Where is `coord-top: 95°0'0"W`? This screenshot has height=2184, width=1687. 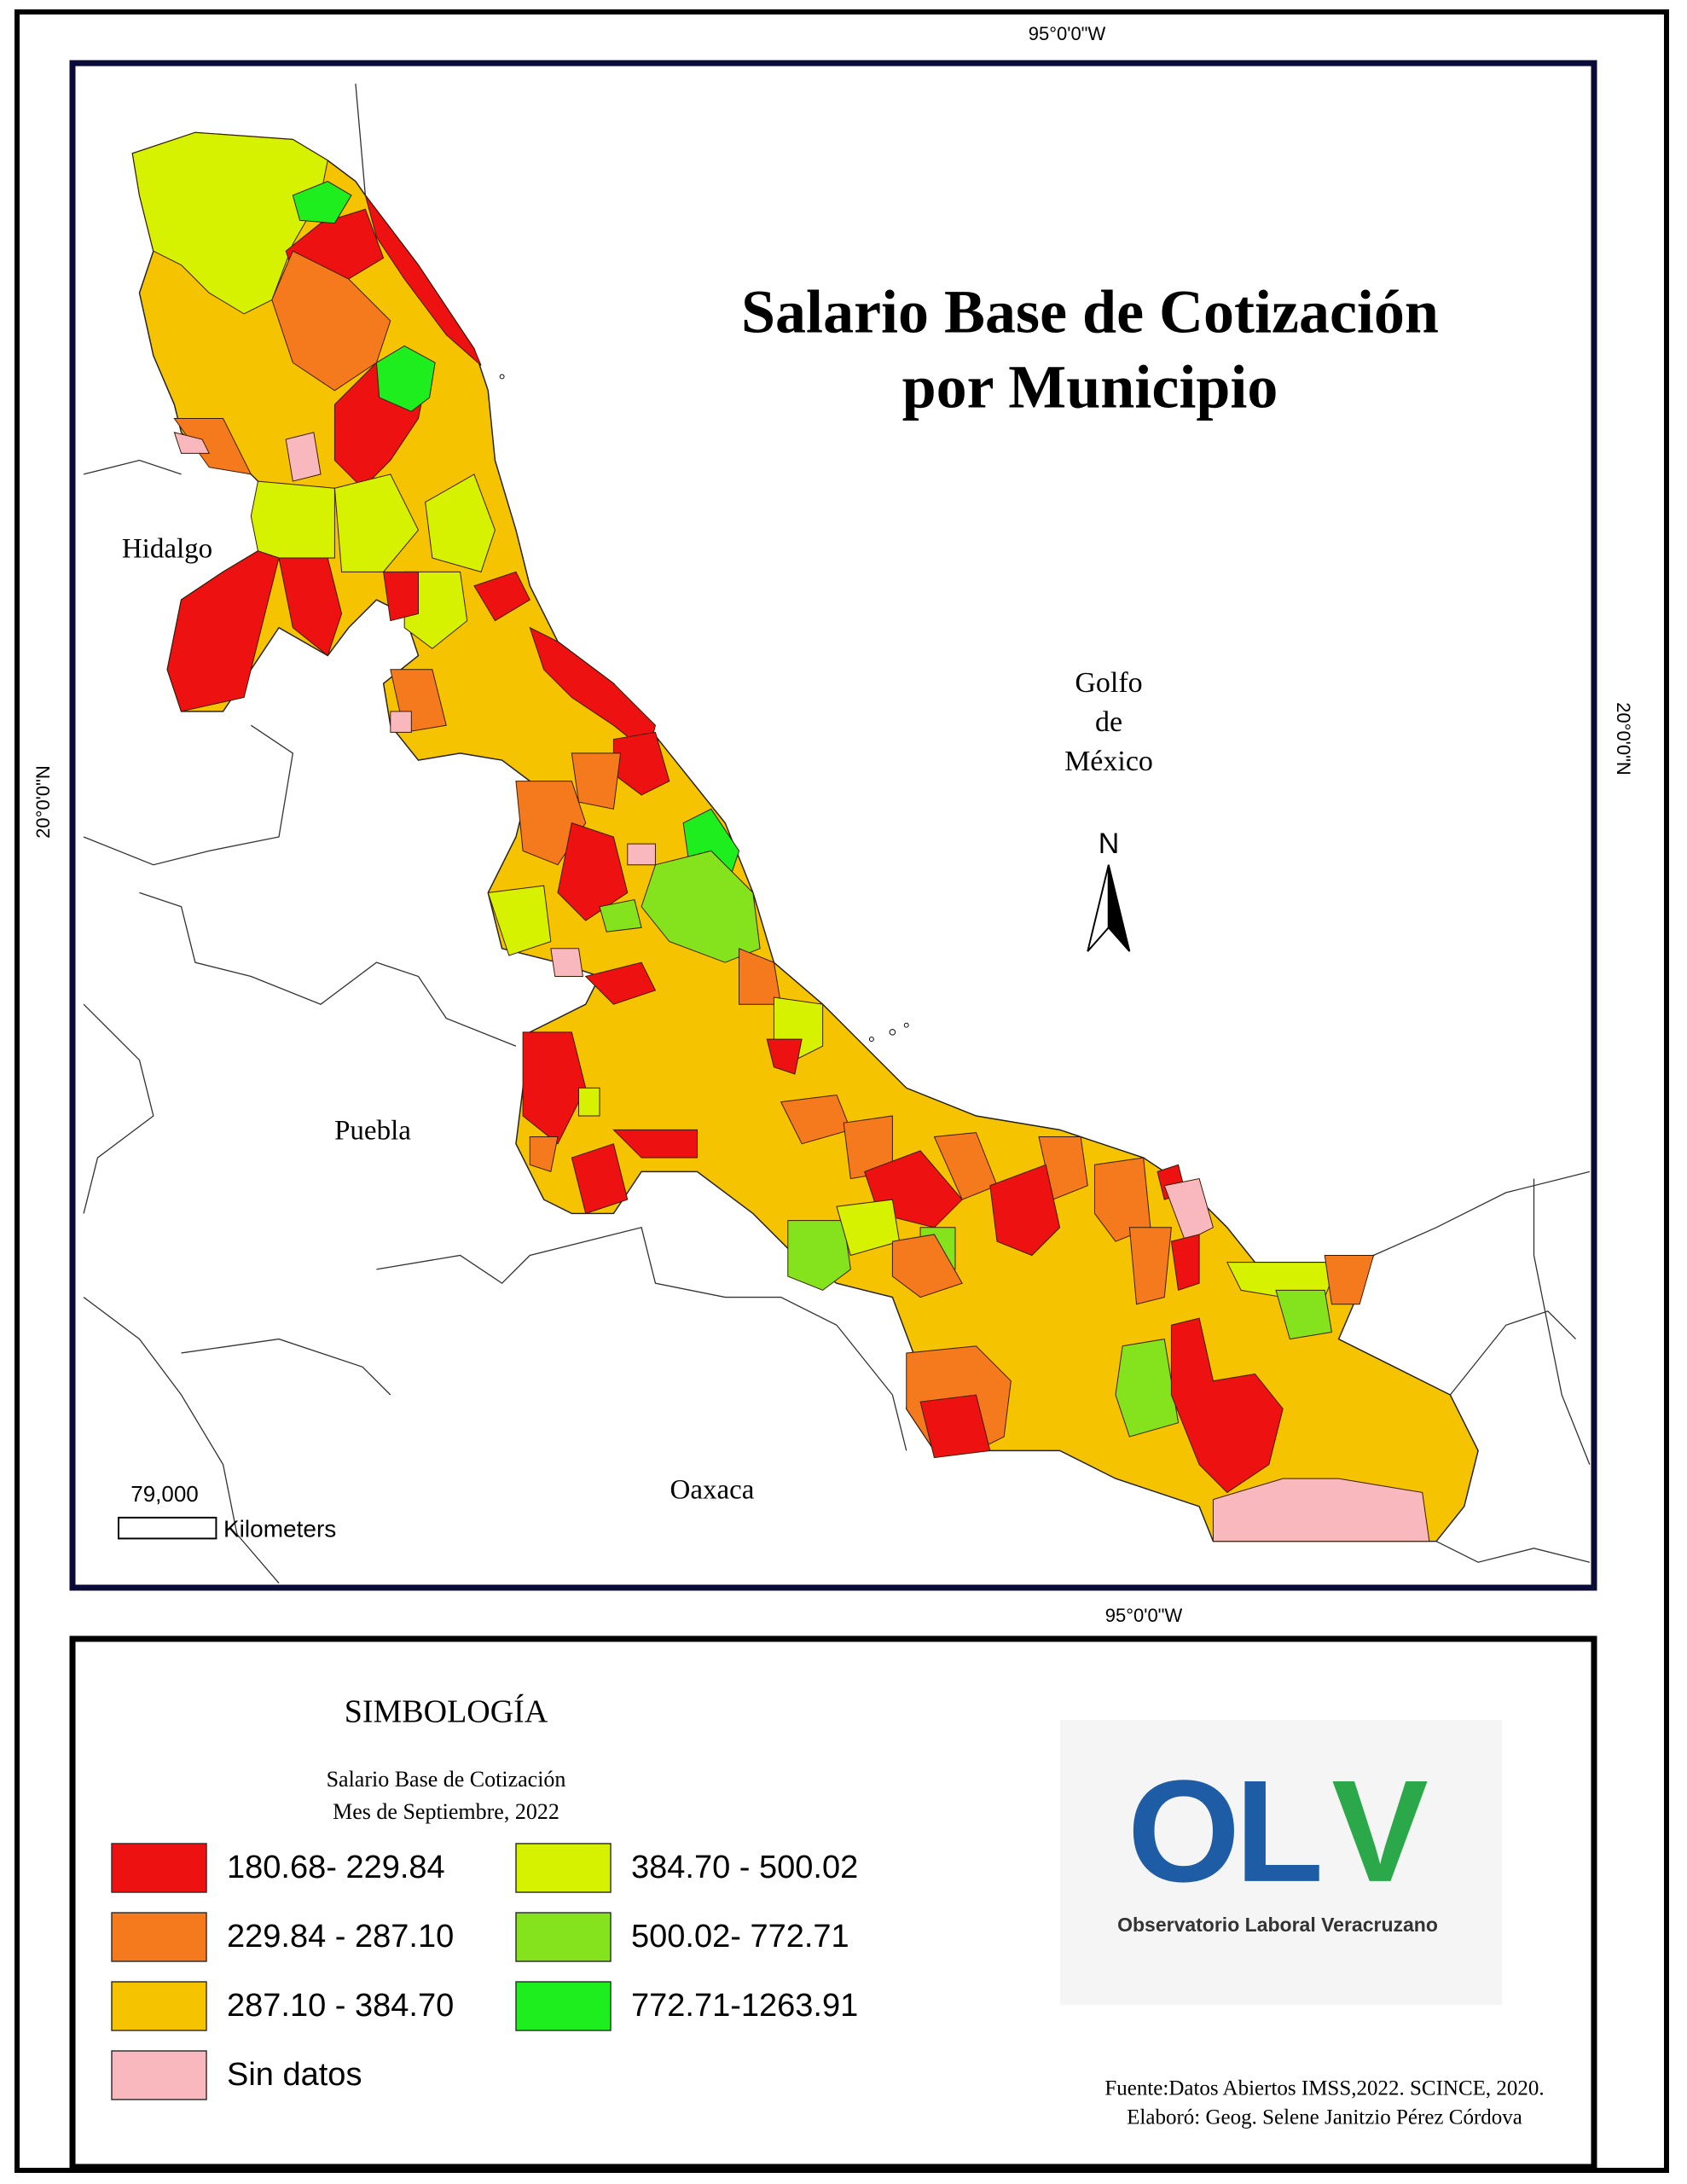 coord-top: 95°0'0"W is located at coordinates (1067, 33).